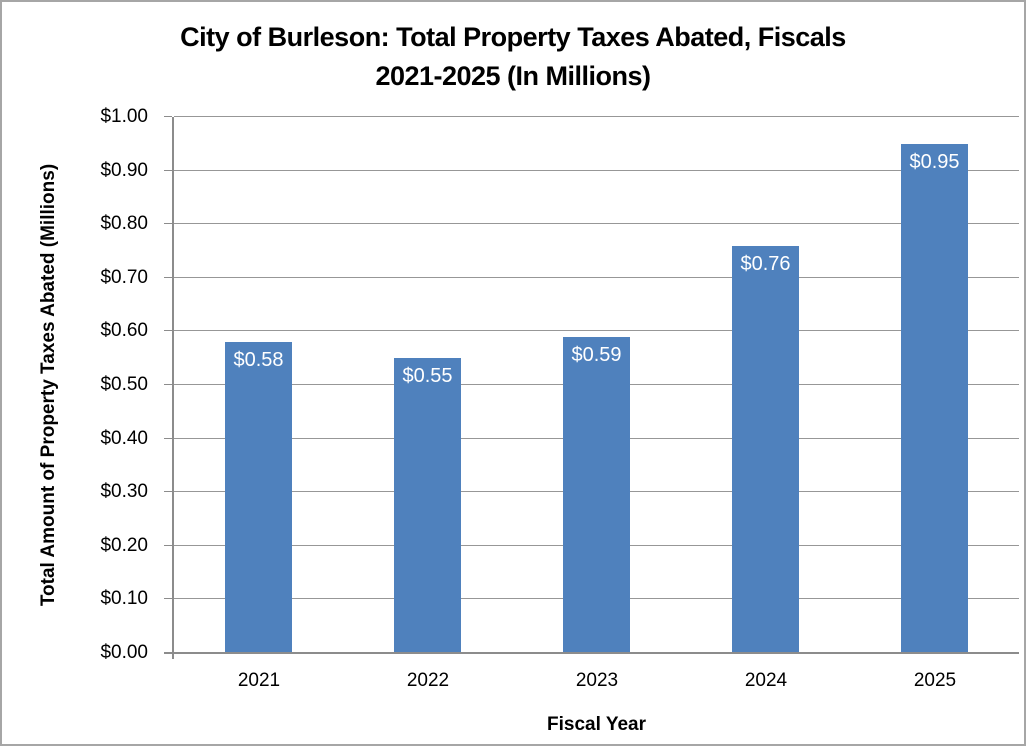 The height and width of the screenshot is (746, 1026). Describe the element at coordinates (765, 449) in the screenshot. I see `bar-2024: $0.76` at that location.